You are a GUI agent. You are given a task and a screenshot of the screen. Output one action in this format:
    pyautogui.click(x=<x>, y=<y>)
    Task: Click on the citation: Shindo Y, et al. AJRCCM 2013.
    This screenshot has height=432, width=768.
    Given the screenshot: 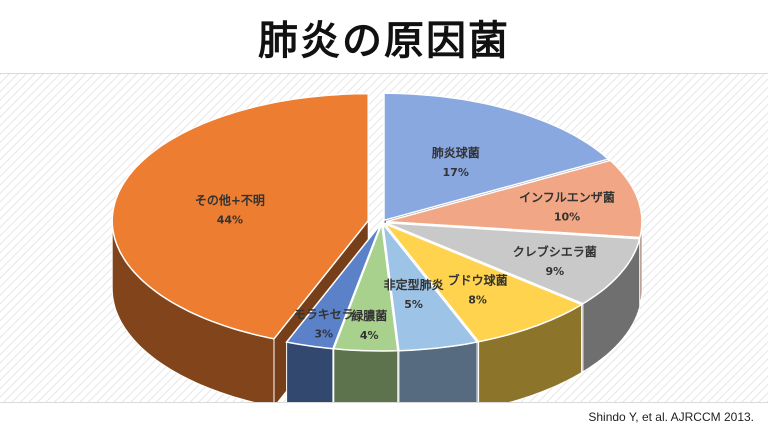 What is the action you would take?
    pyautogui.click(x=671, y=417)
    